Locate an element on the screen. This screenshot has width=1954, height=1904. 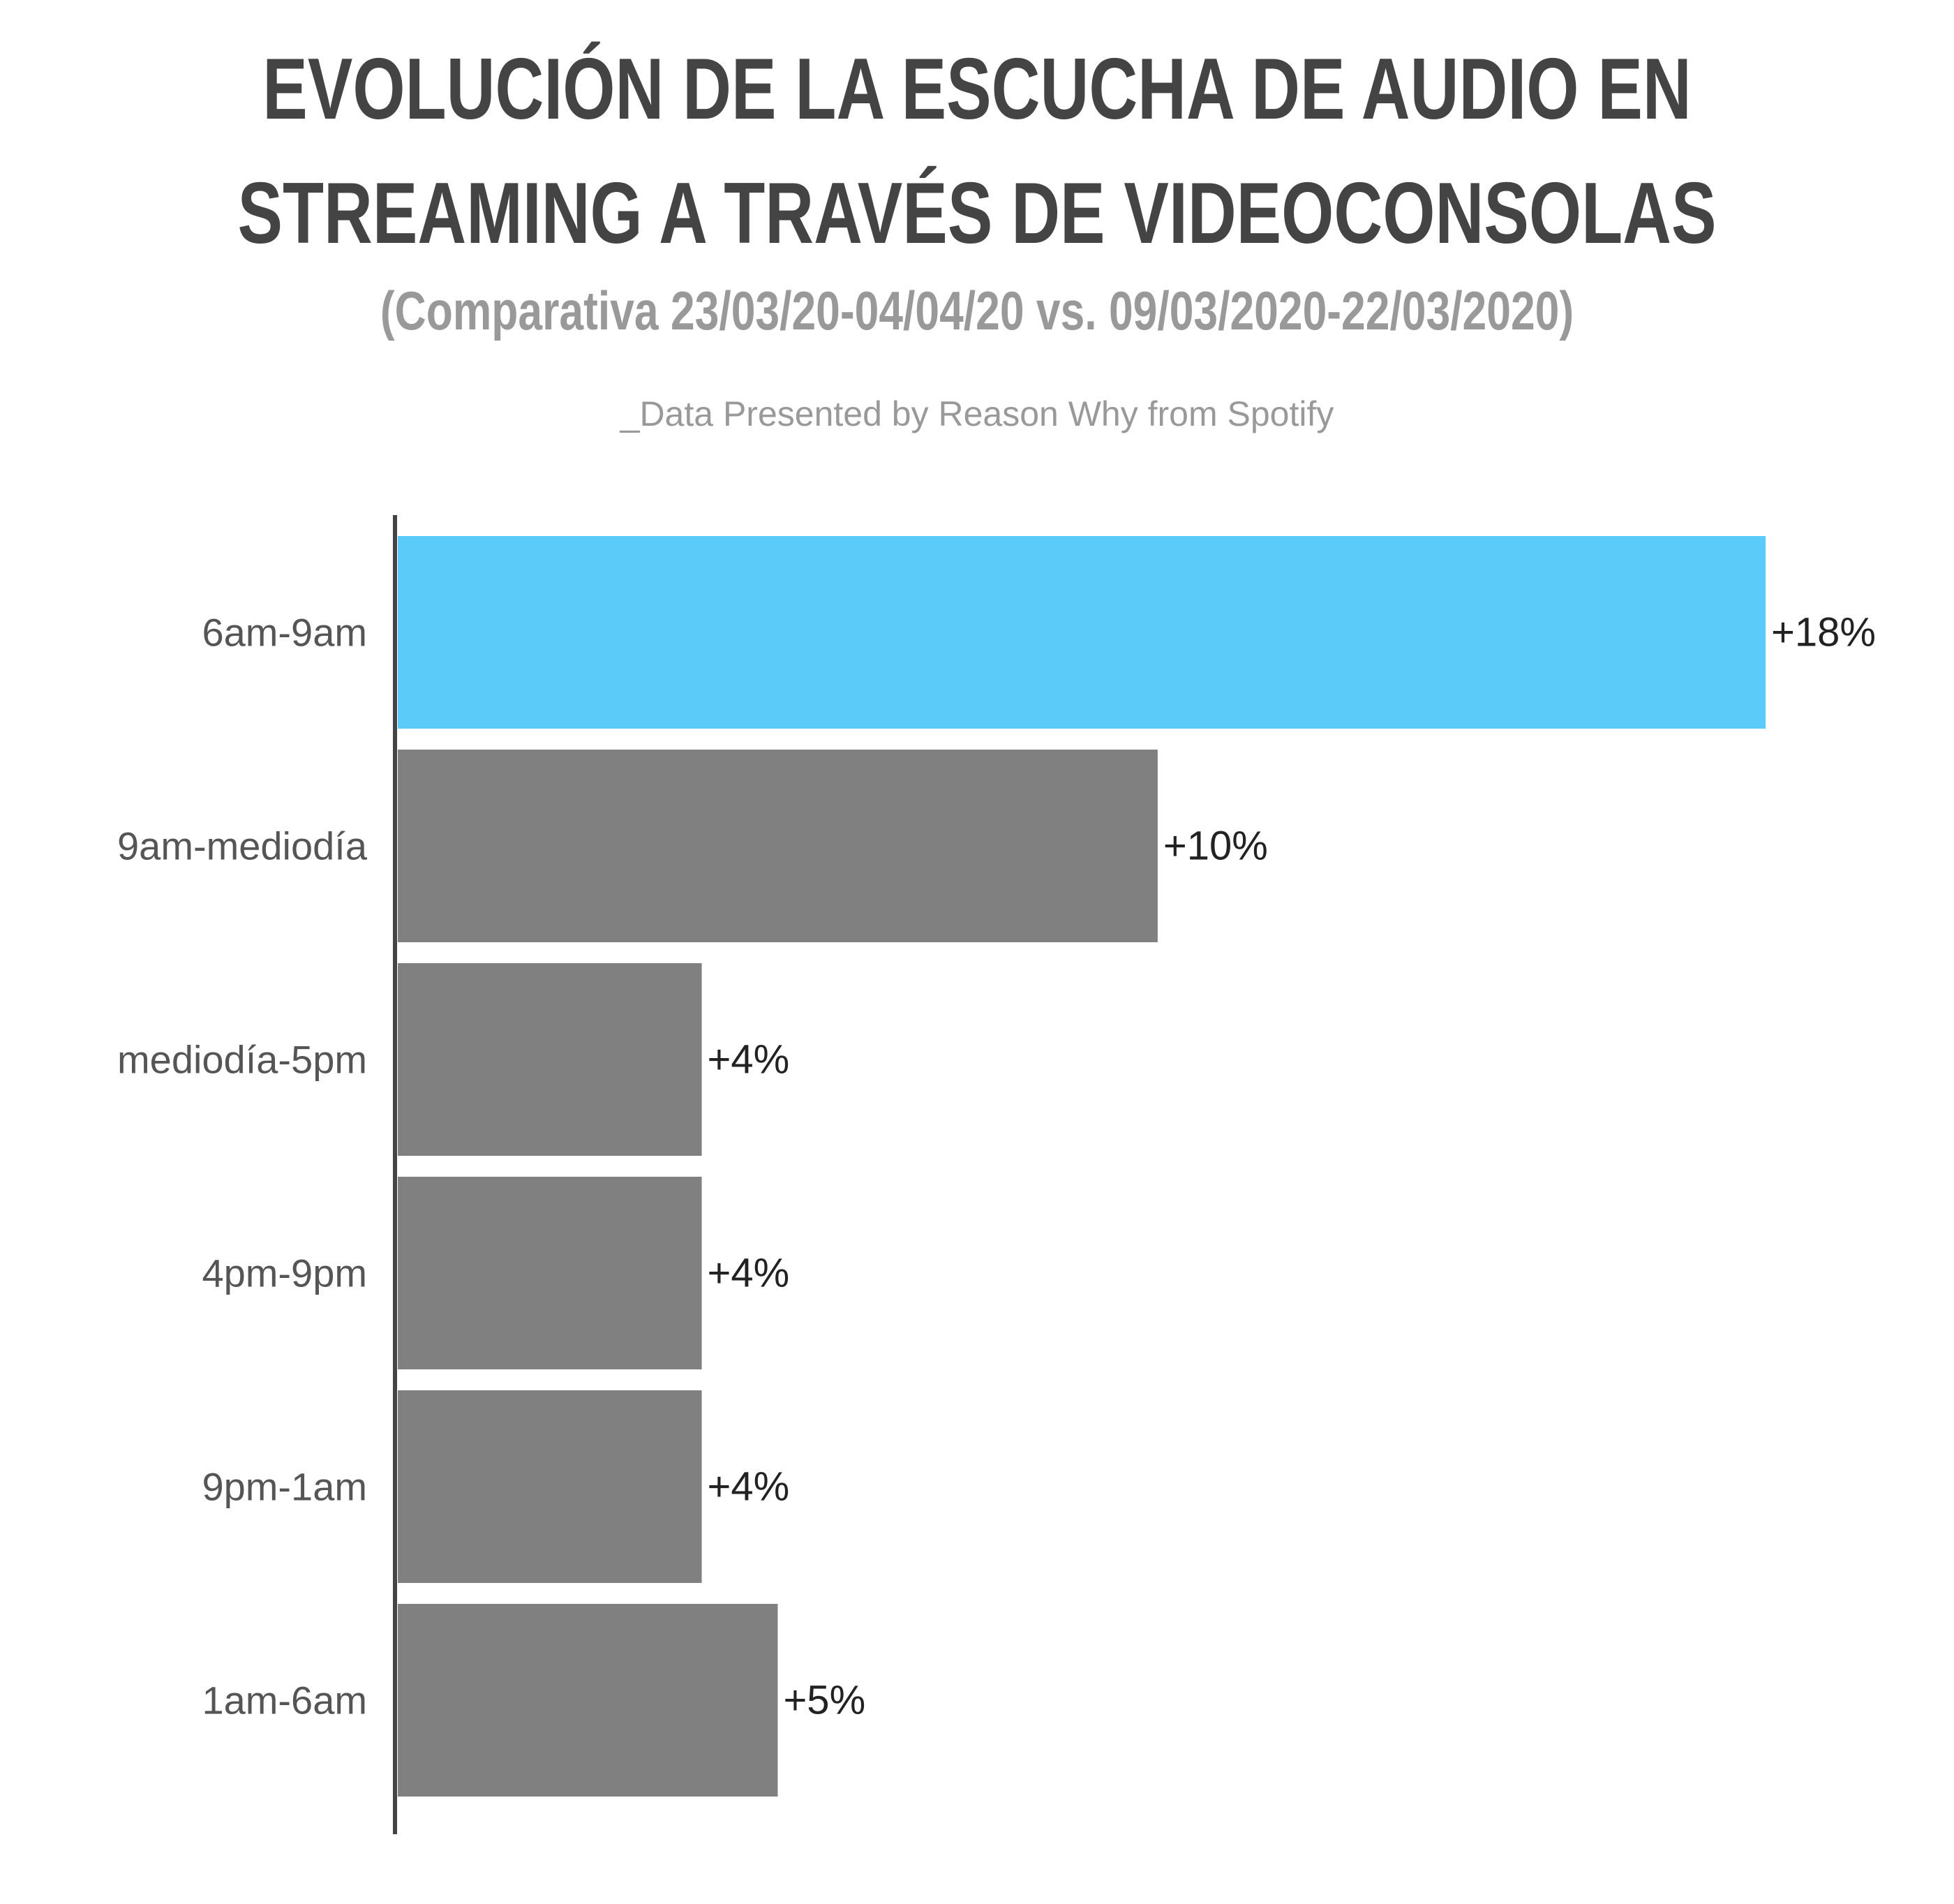
category-label-1: 9am-mediodía is located at coordinates (242, 846).